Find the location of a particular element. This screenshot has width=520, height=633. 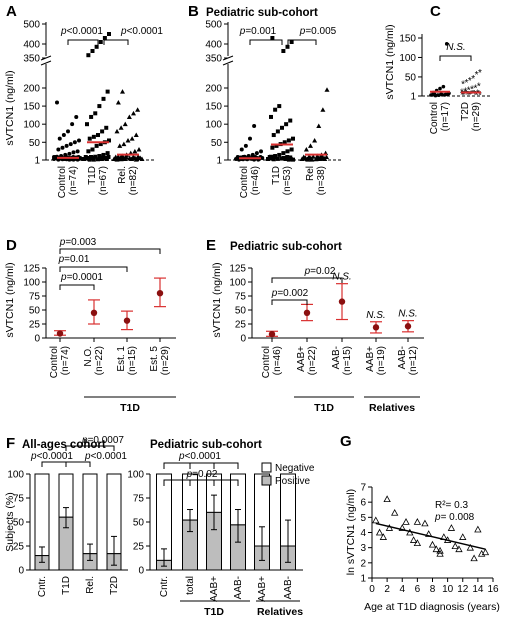

x-category-label-n: (n=46) is located at coordinates (277, 360).